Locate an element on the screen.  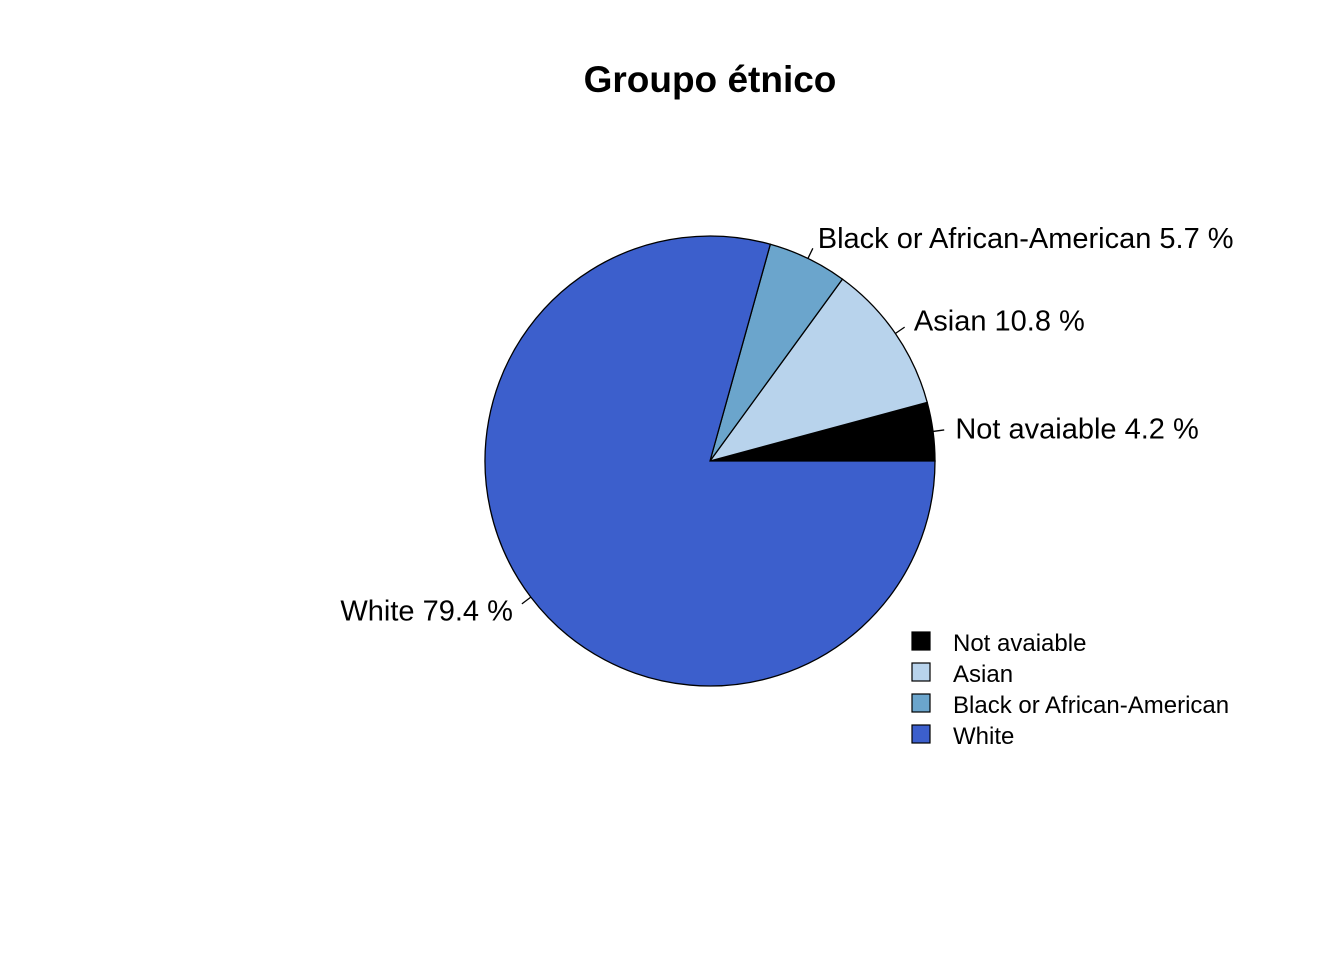
legend-swatch-asian is located at coordinates (921, 672).